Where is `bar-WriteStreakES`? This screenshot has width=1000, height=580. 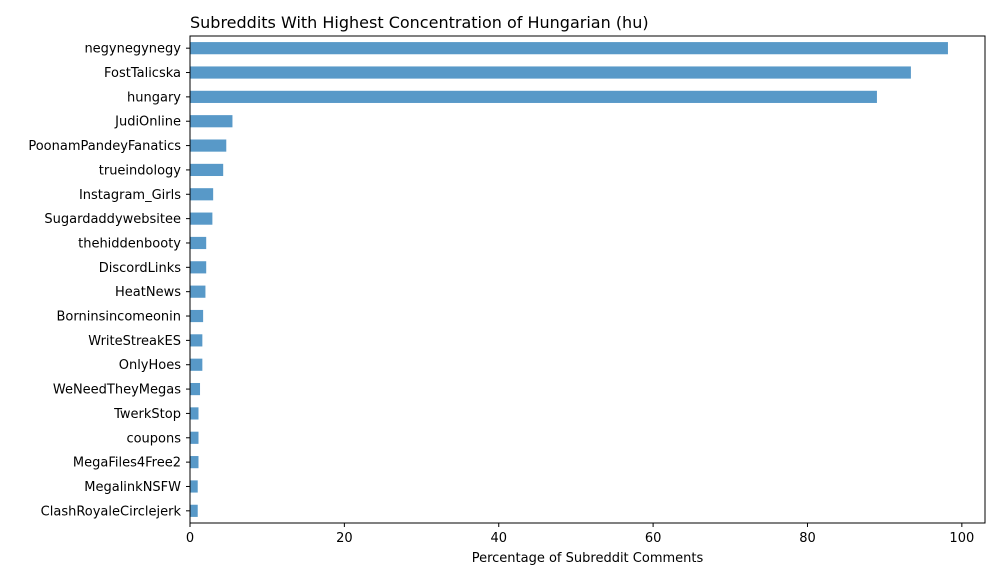
bar-WriteStreakES is located at coordinates (196, 340).